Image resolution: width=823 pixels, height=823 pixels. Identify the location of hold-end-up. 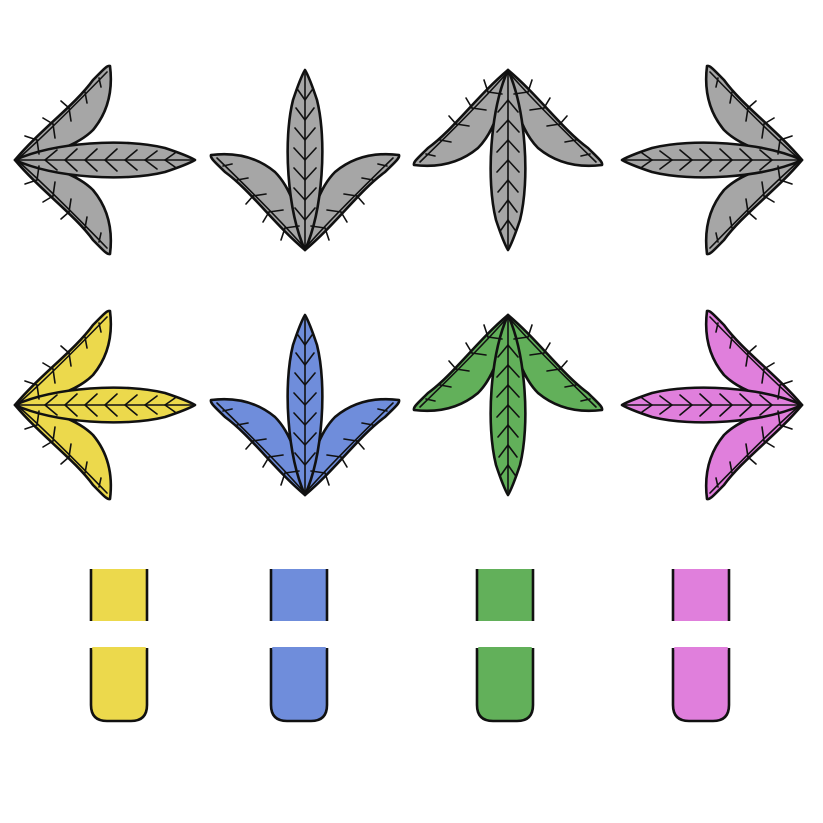
(505, 685).